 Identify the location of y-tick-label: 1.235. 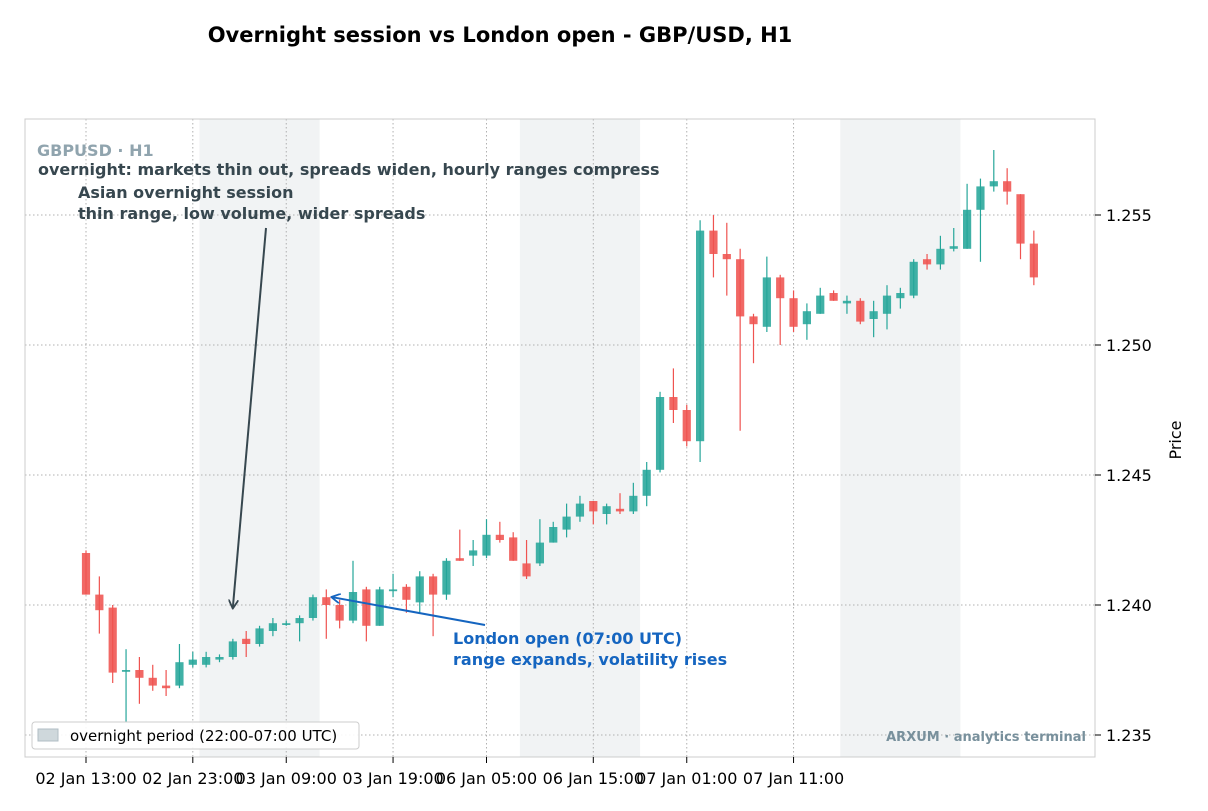
(1129, 735).